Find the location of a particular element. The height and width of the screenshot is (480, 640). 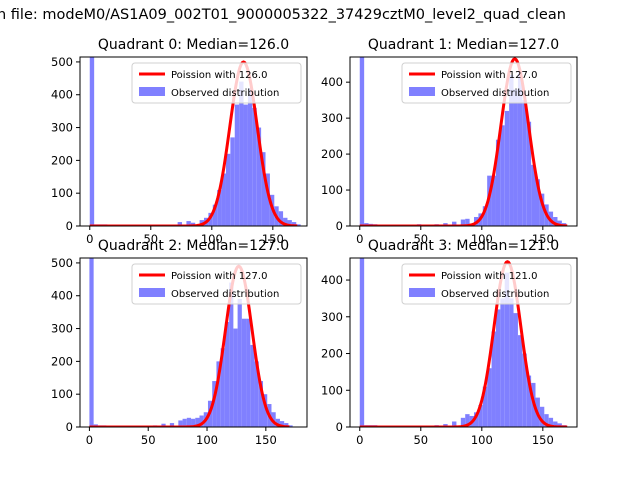

legend: Poission with 126.0 Observed distribution is located at coordinates (216, 83).